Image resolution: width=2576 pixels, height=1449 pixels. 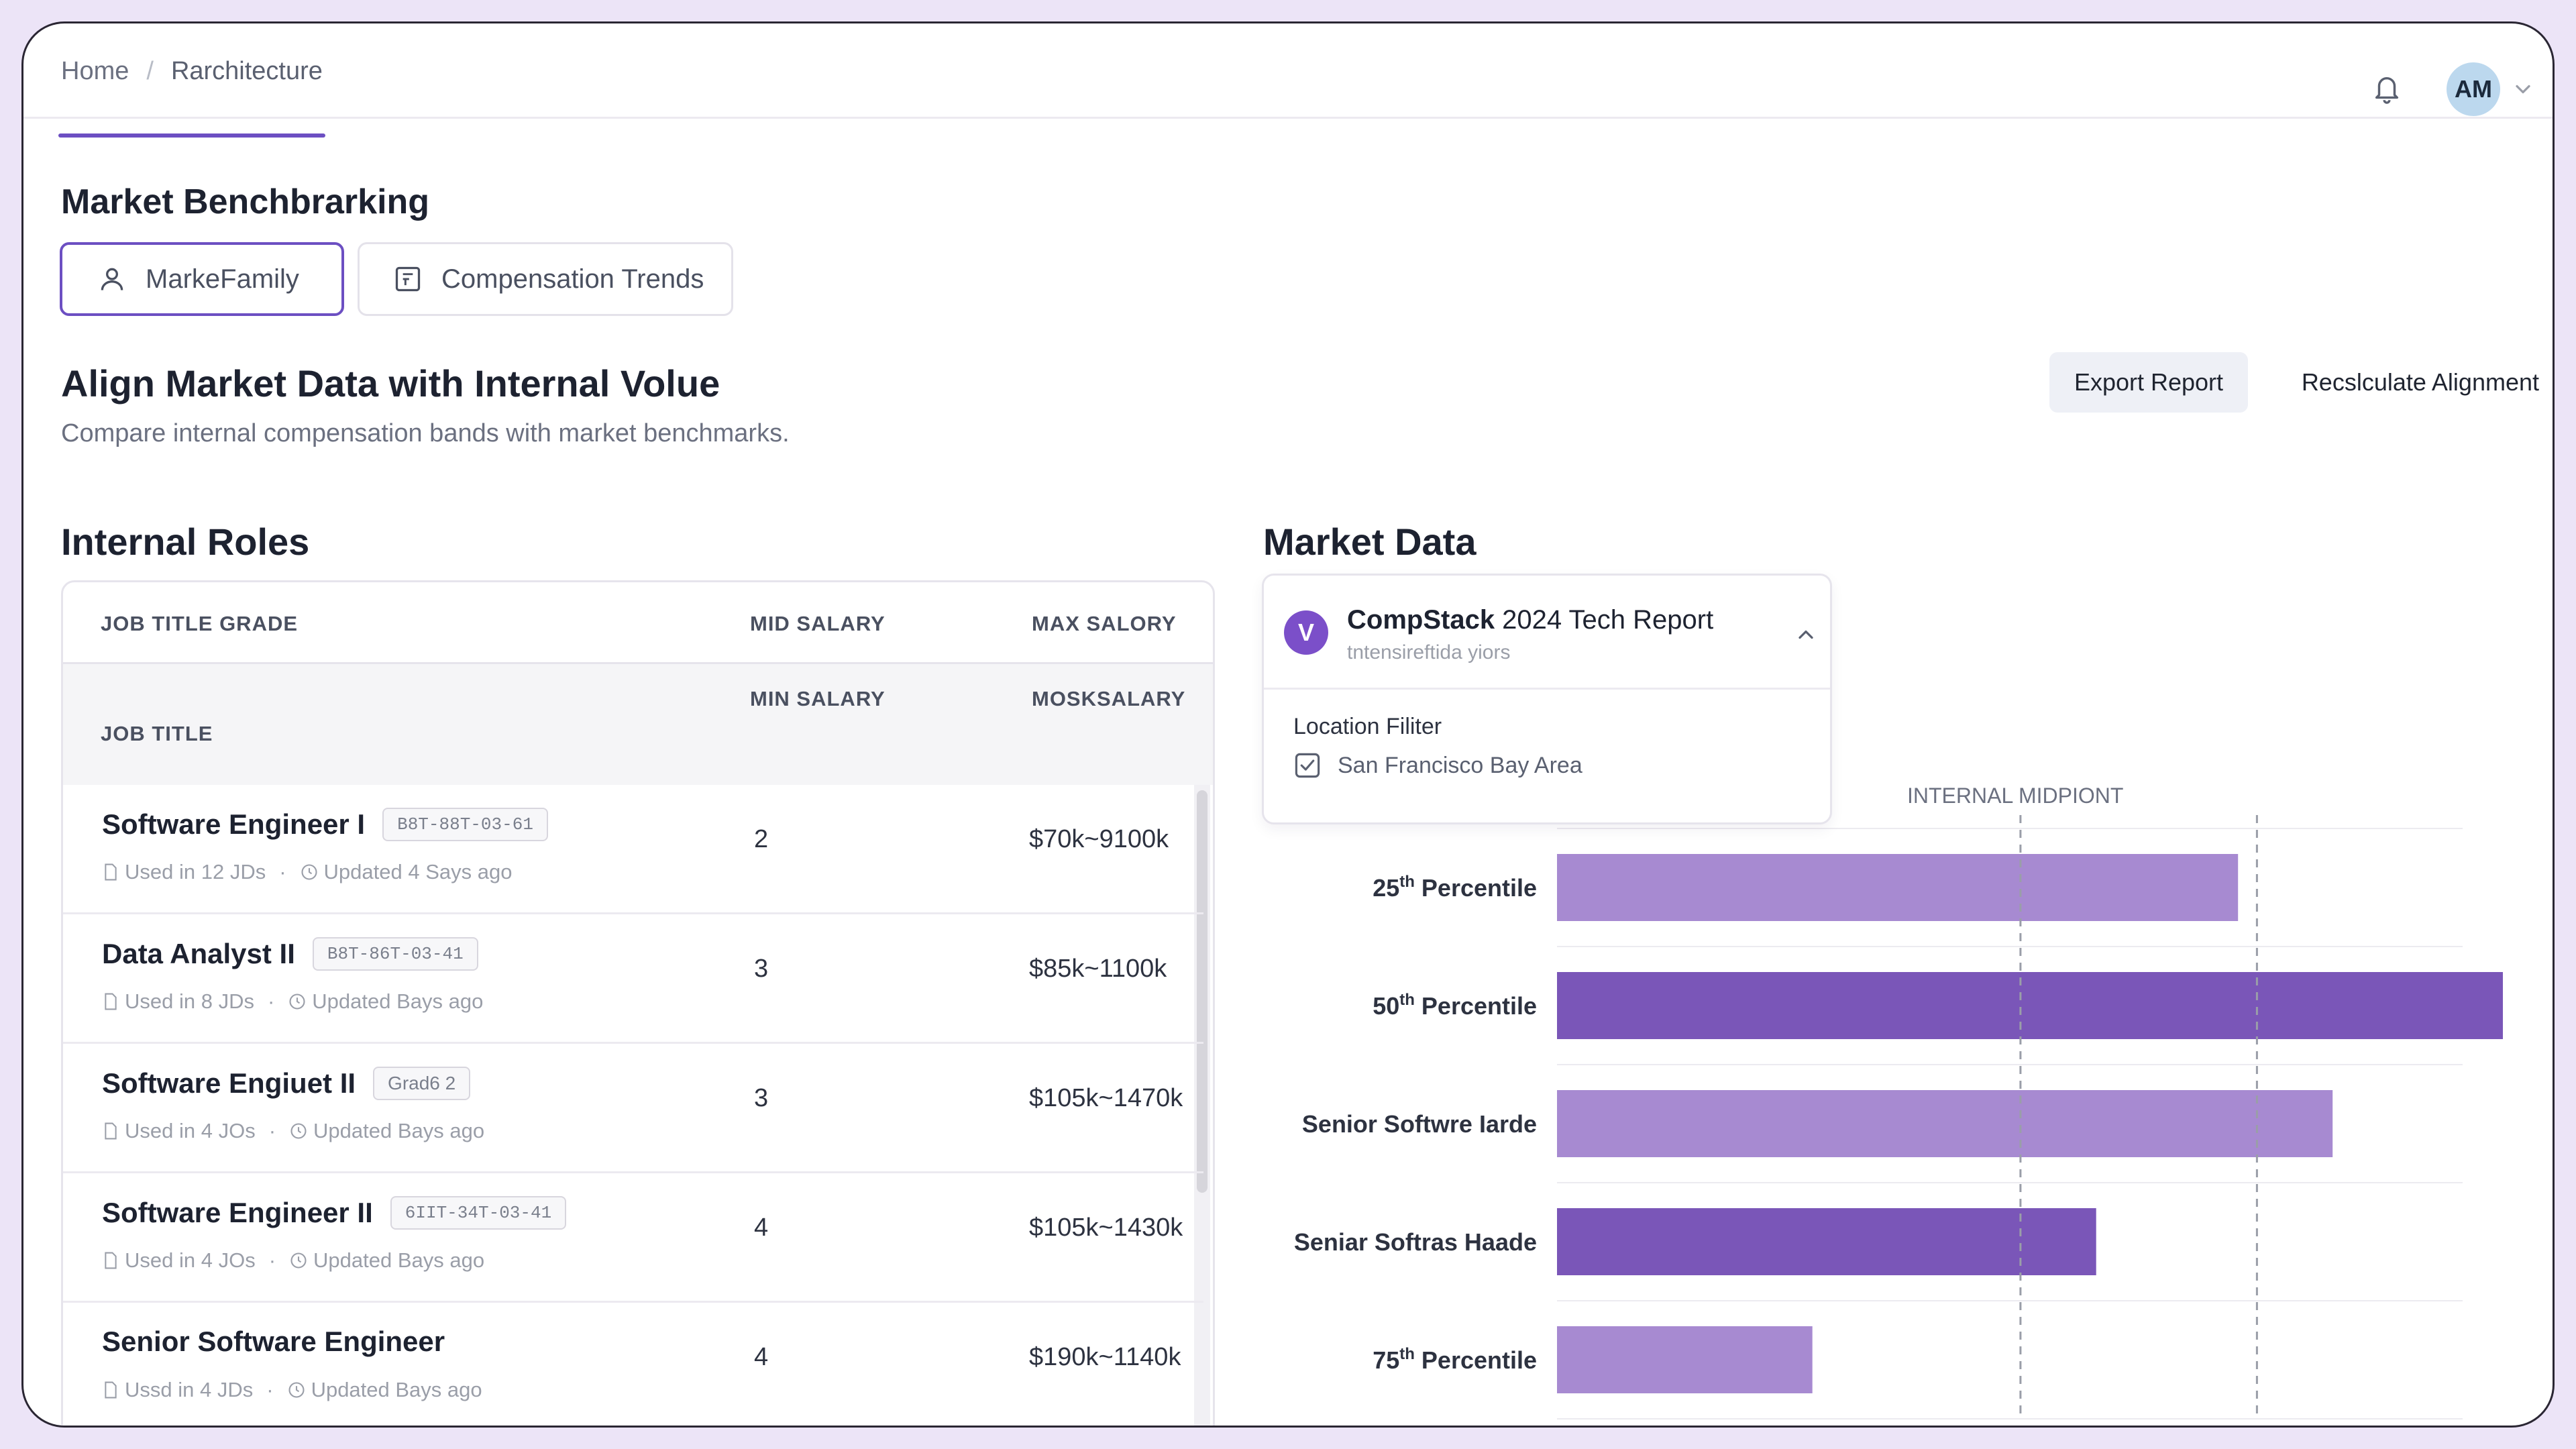 What do you see at coordinates (1806, 636) in the screenshot?
I see `chevron-up-icon` at bounding box center [1806, 636].